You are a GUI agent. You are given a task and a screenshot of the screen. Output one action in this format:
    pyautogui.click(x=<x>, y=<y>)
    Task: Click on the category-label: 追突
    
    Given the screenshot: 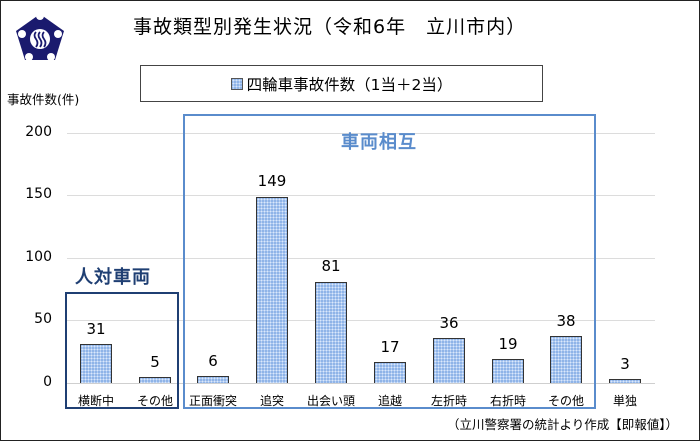 What is the action you would take?
    pyautogui.click(x=271, y=401)
    